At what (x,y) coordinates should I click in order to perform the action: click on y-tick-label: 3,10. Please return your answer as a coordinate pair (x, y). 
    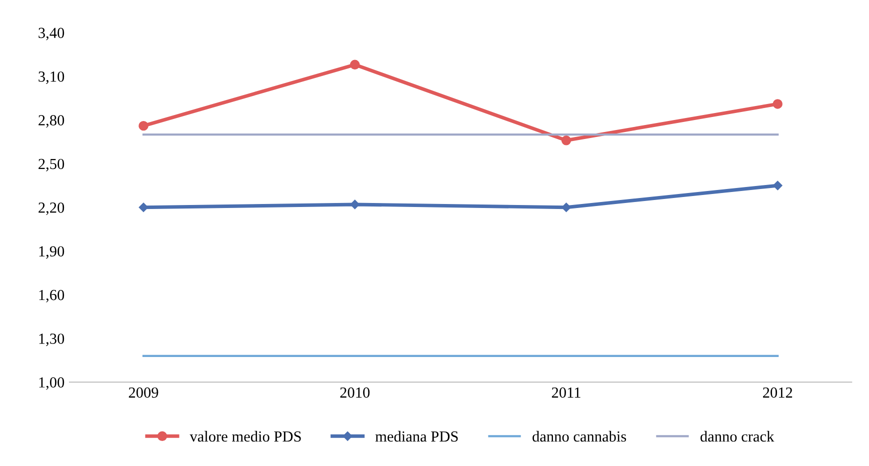
    Looking at the image, I should click on (51, 77).